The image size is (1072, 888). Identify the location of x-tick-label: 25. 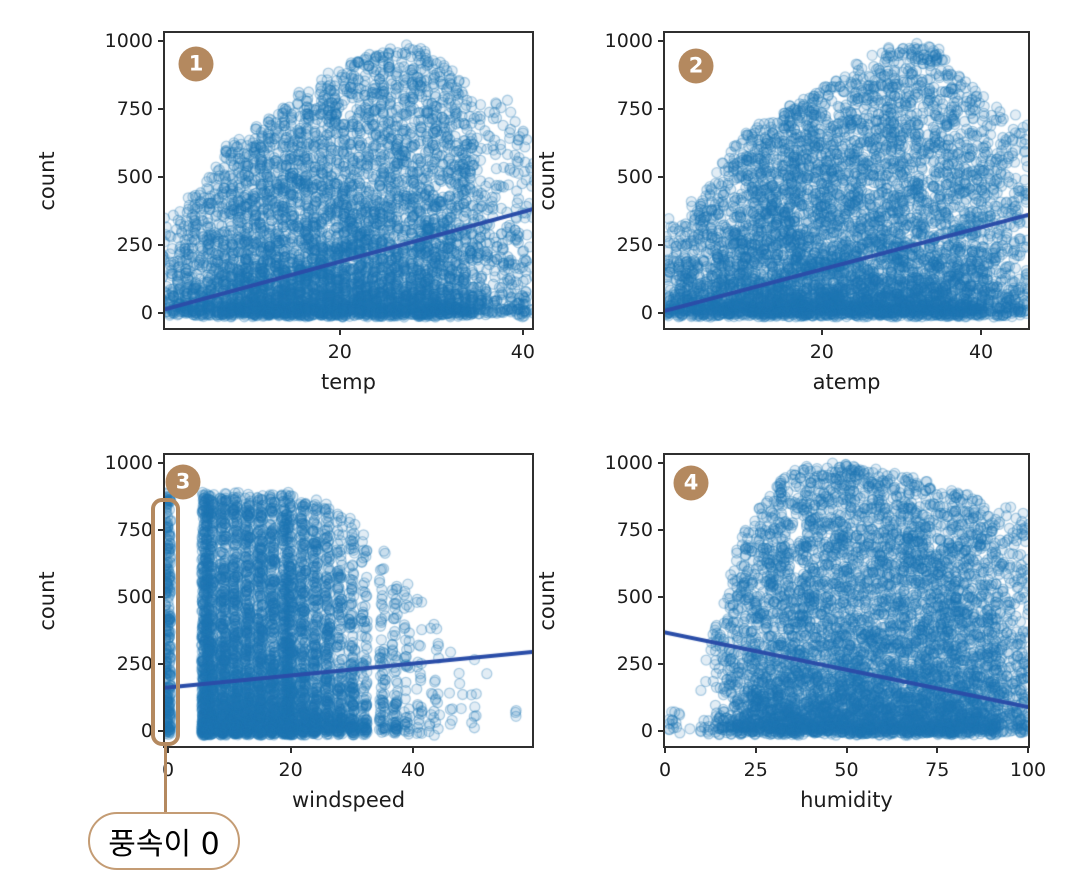
(755, 770).